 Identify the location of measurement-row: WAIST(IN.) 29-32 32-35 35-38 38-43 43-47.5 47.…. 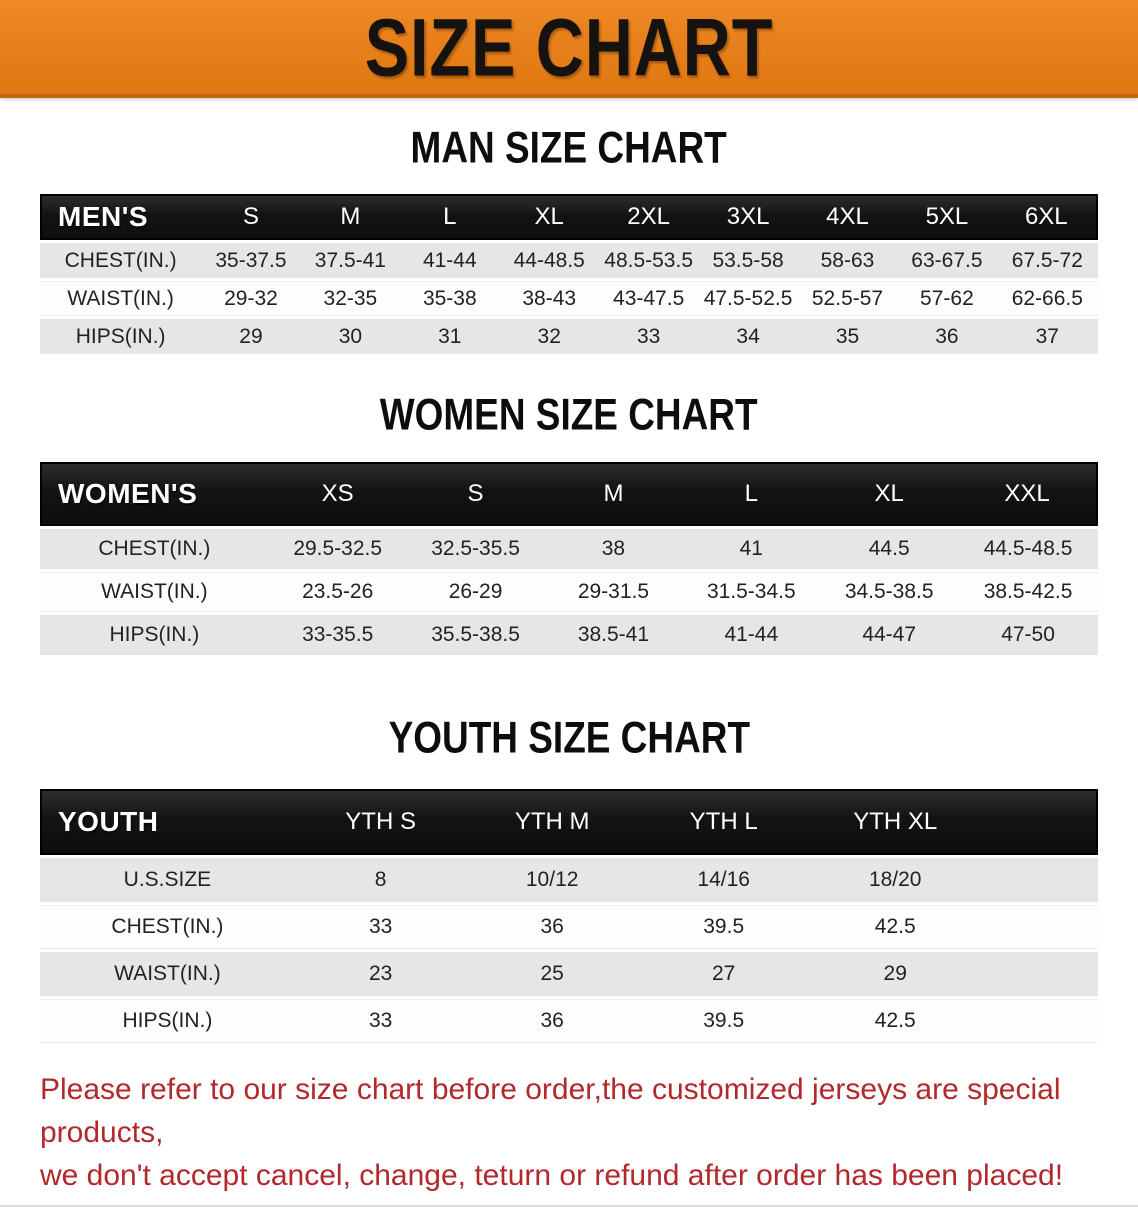
(569, 298).